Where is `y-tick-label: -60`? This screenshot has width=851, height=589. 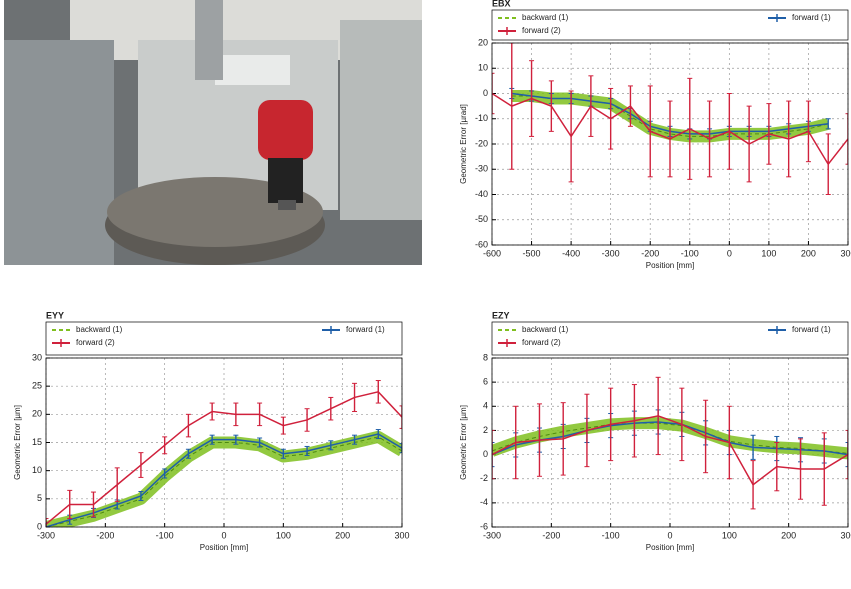 y-tick-label: -60 is located at coordinates (481, 244).